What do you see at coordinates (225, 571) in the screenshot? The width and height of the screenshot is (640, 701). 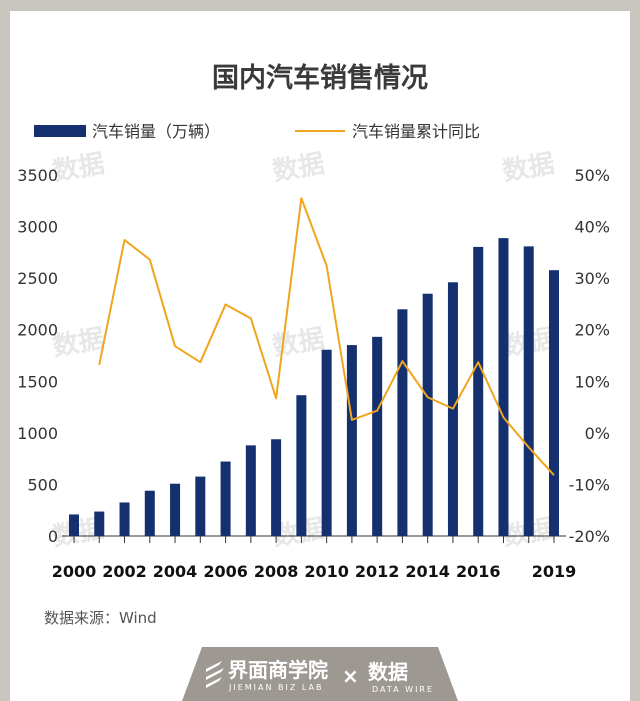 I see `x-tick-label: 2006` at bounding box center [225, 571].